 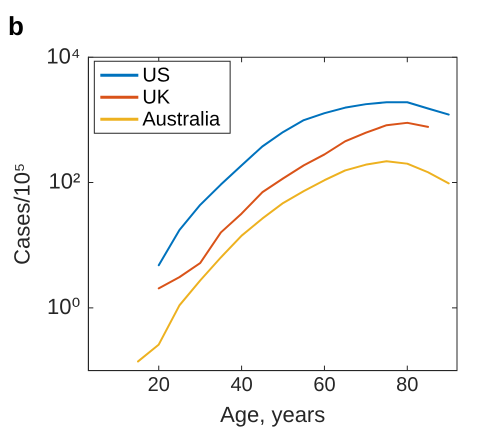 I want to click on legend-label: UK, so click(x=156, y=97).